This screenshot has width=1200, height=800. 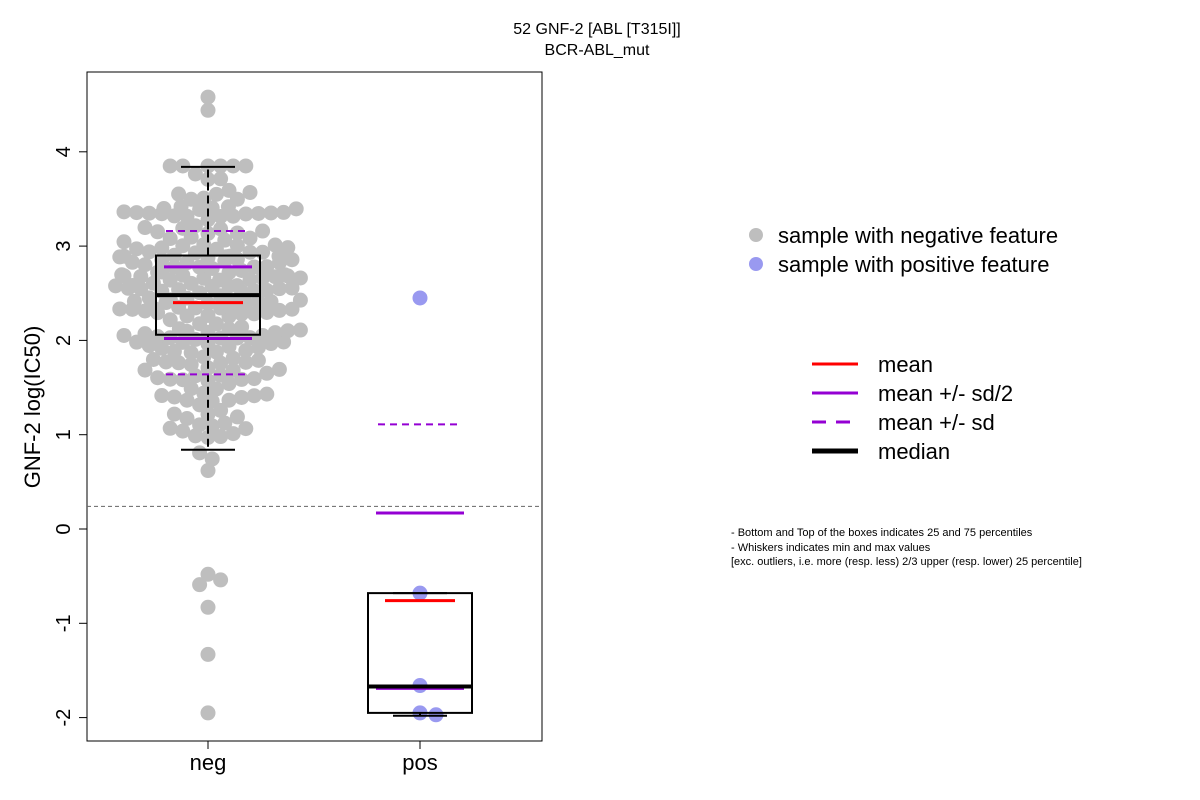 What do you see at coordinates (32, 407) in the screenshot?
I see `y-axis-label: GNF-2 log(IC50)` at bounding box center [32, 407].